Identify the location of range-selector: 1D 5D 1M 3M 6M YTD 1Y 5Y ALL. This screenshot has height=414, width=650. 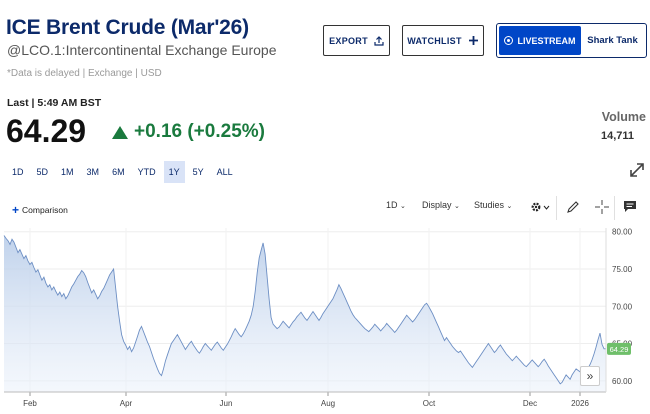
(124, 172).